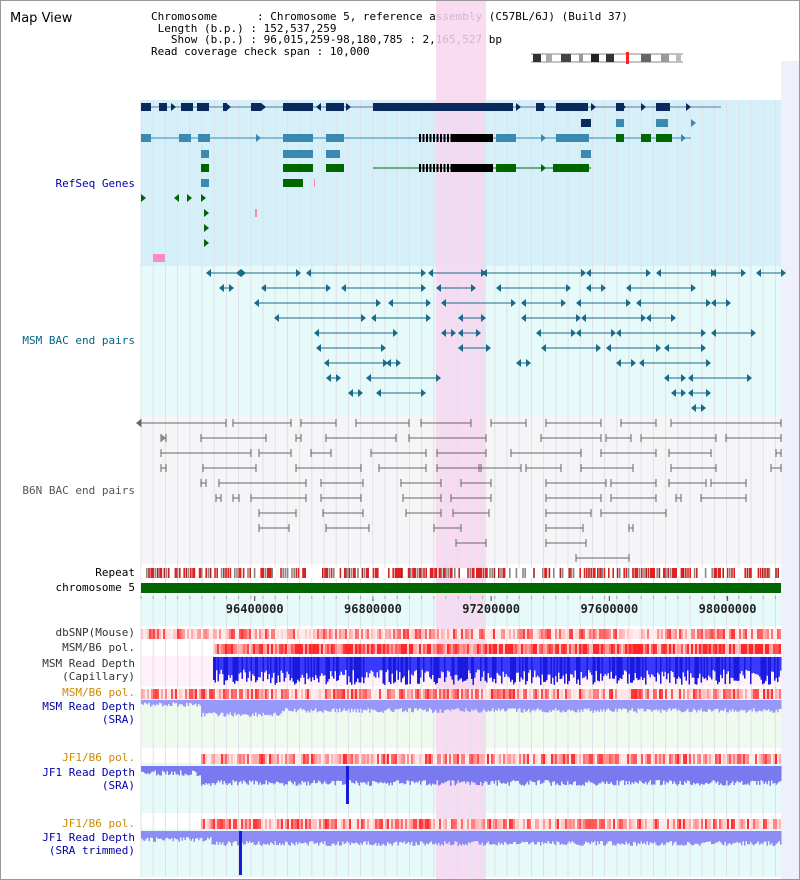 Image resolution: width=800 pixels, height=880 pixels. I want to click on gene-strand-arrow, so click(173, 107).